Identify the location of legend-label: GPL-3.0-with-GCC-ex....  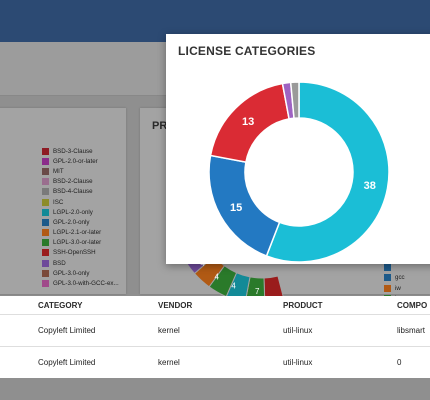
(86, 284).